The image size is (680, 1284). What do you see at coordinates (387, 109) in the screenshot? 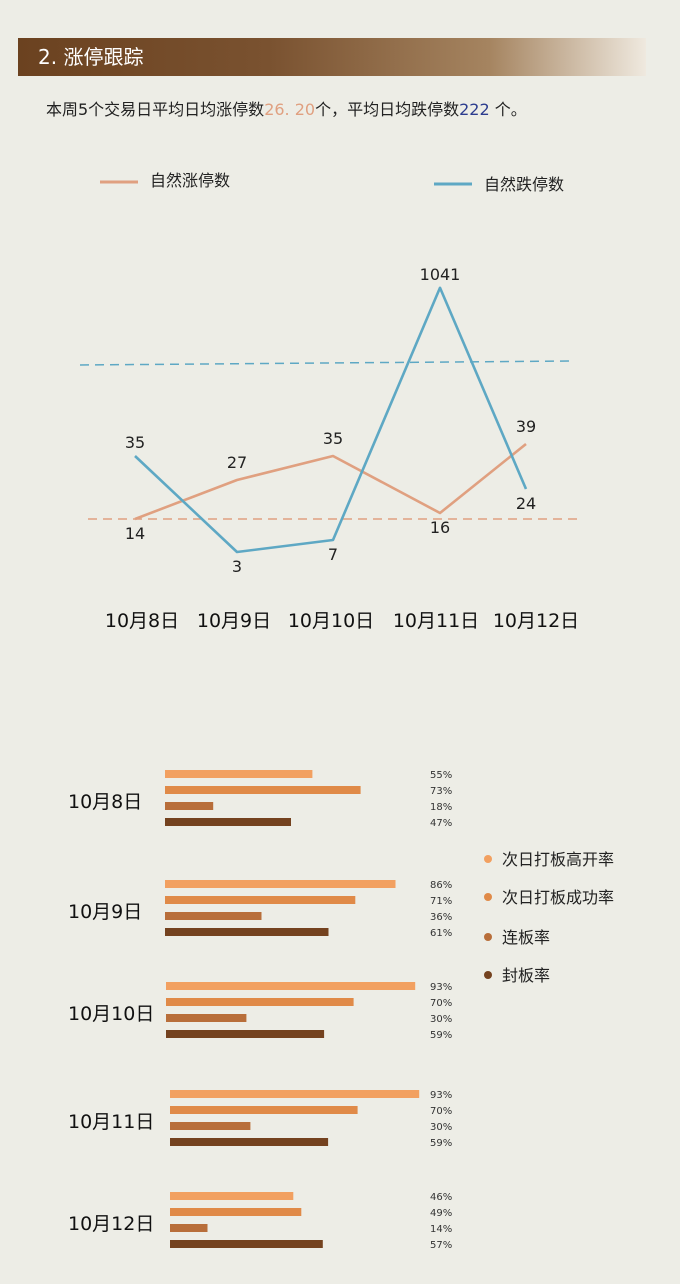
I see `summary-middle: 个，平均日均跌停数` at bounding box center [387, 109].